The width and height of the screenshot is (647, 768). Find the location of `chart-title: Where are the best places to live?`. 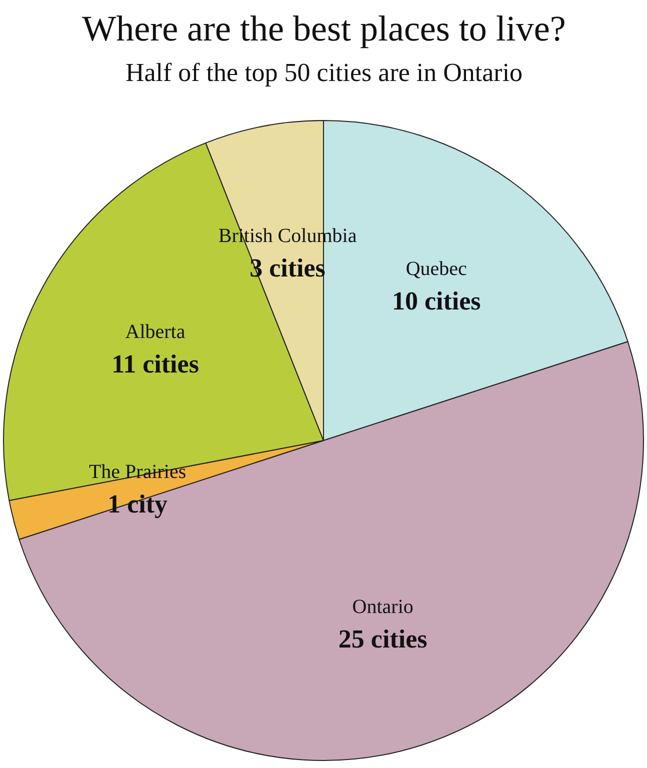

chart-title: Where are the best places to live? is located at coordinates (324, 28).